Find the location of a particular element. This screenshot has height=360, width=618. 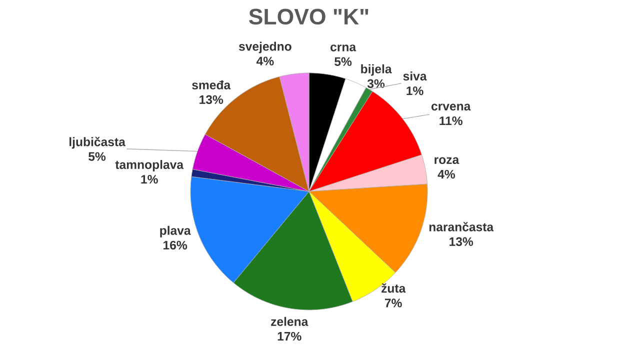

slice-label: bijela is located at coordinates (376, 70).